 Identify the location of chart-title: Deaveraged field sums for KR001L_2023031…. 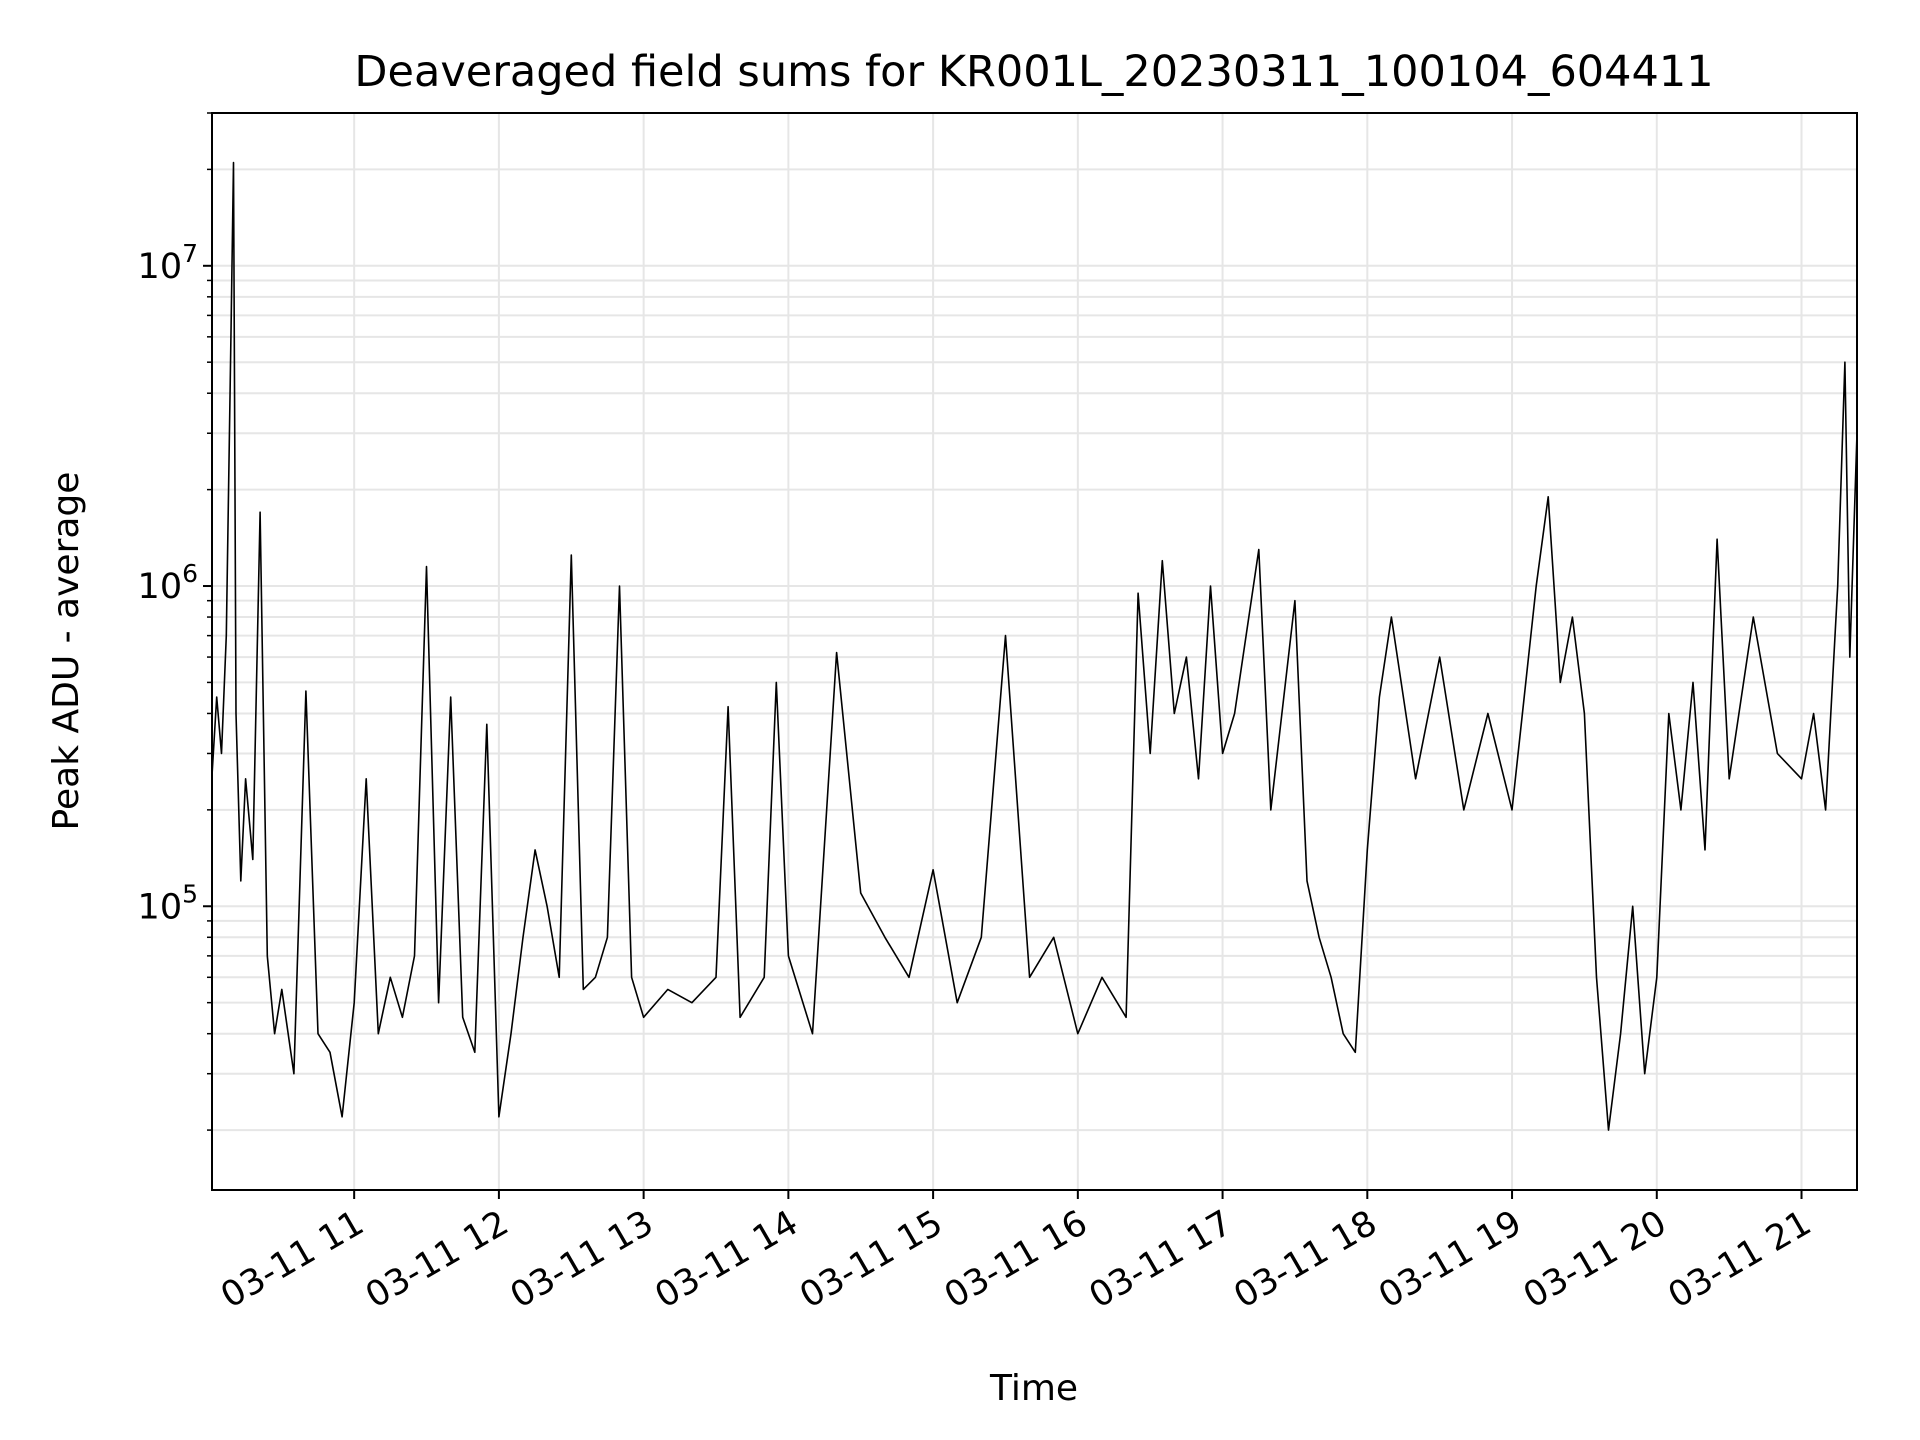
(1033, 72).